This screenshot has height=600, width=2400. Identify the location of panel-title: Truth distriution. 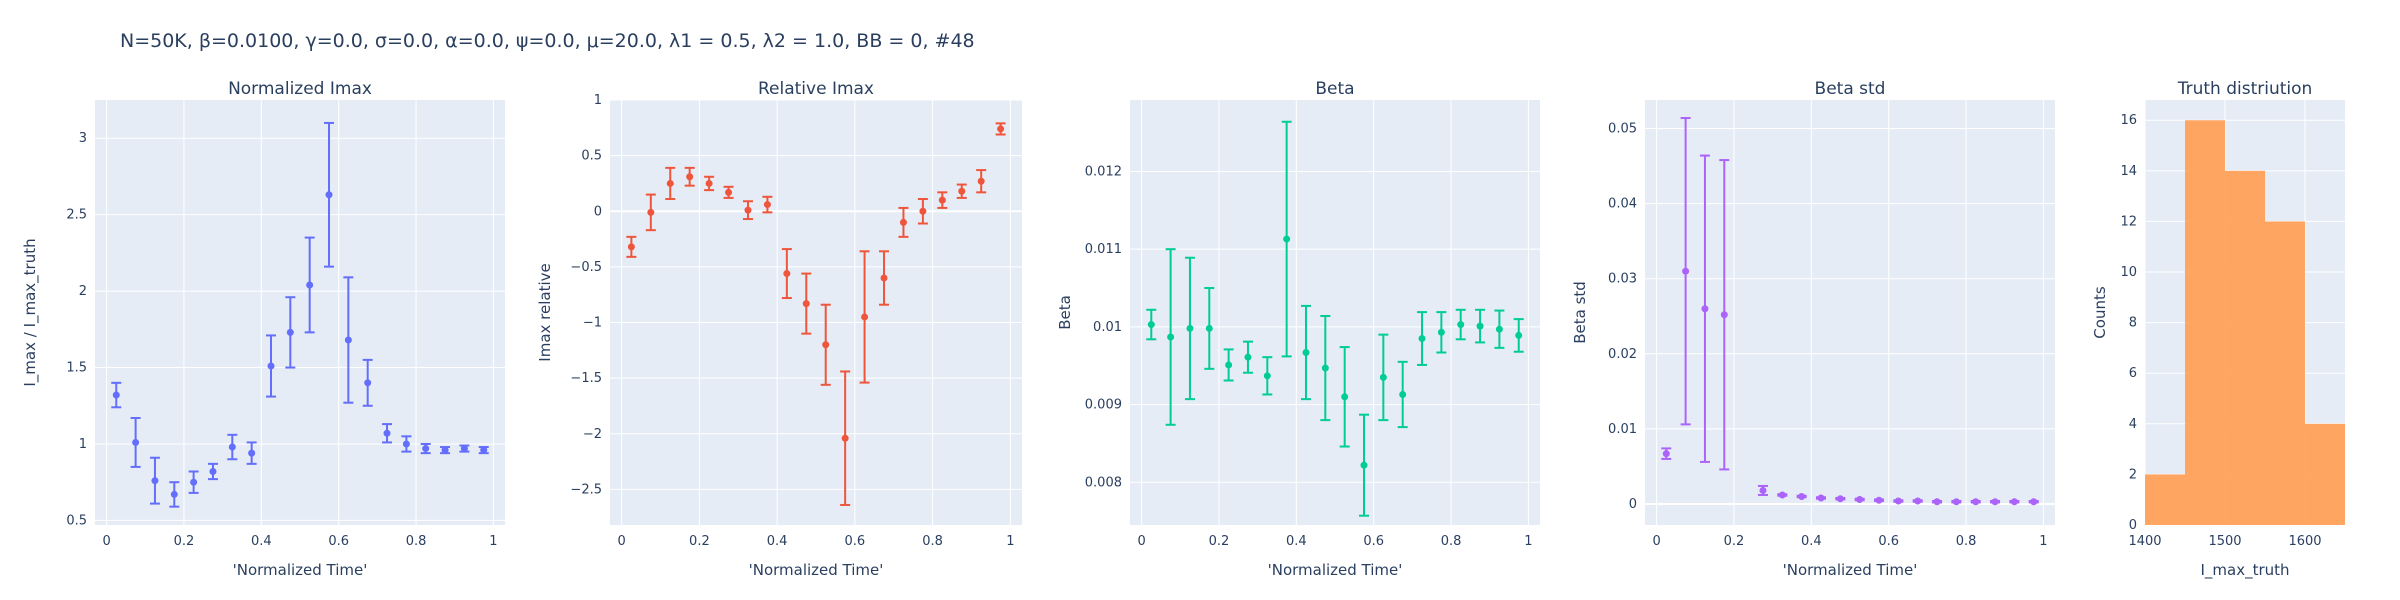
(2245, 89).